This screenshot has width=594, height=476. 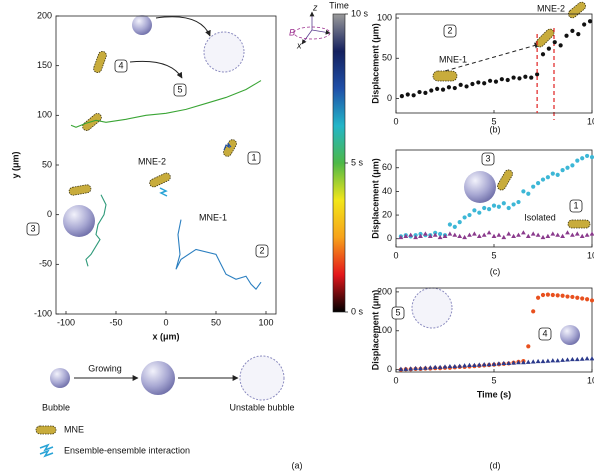 What do you see at coordinates (495, 465) in the screenshot?
I see `panel-label: (d)` at bounding box center [495, 465].